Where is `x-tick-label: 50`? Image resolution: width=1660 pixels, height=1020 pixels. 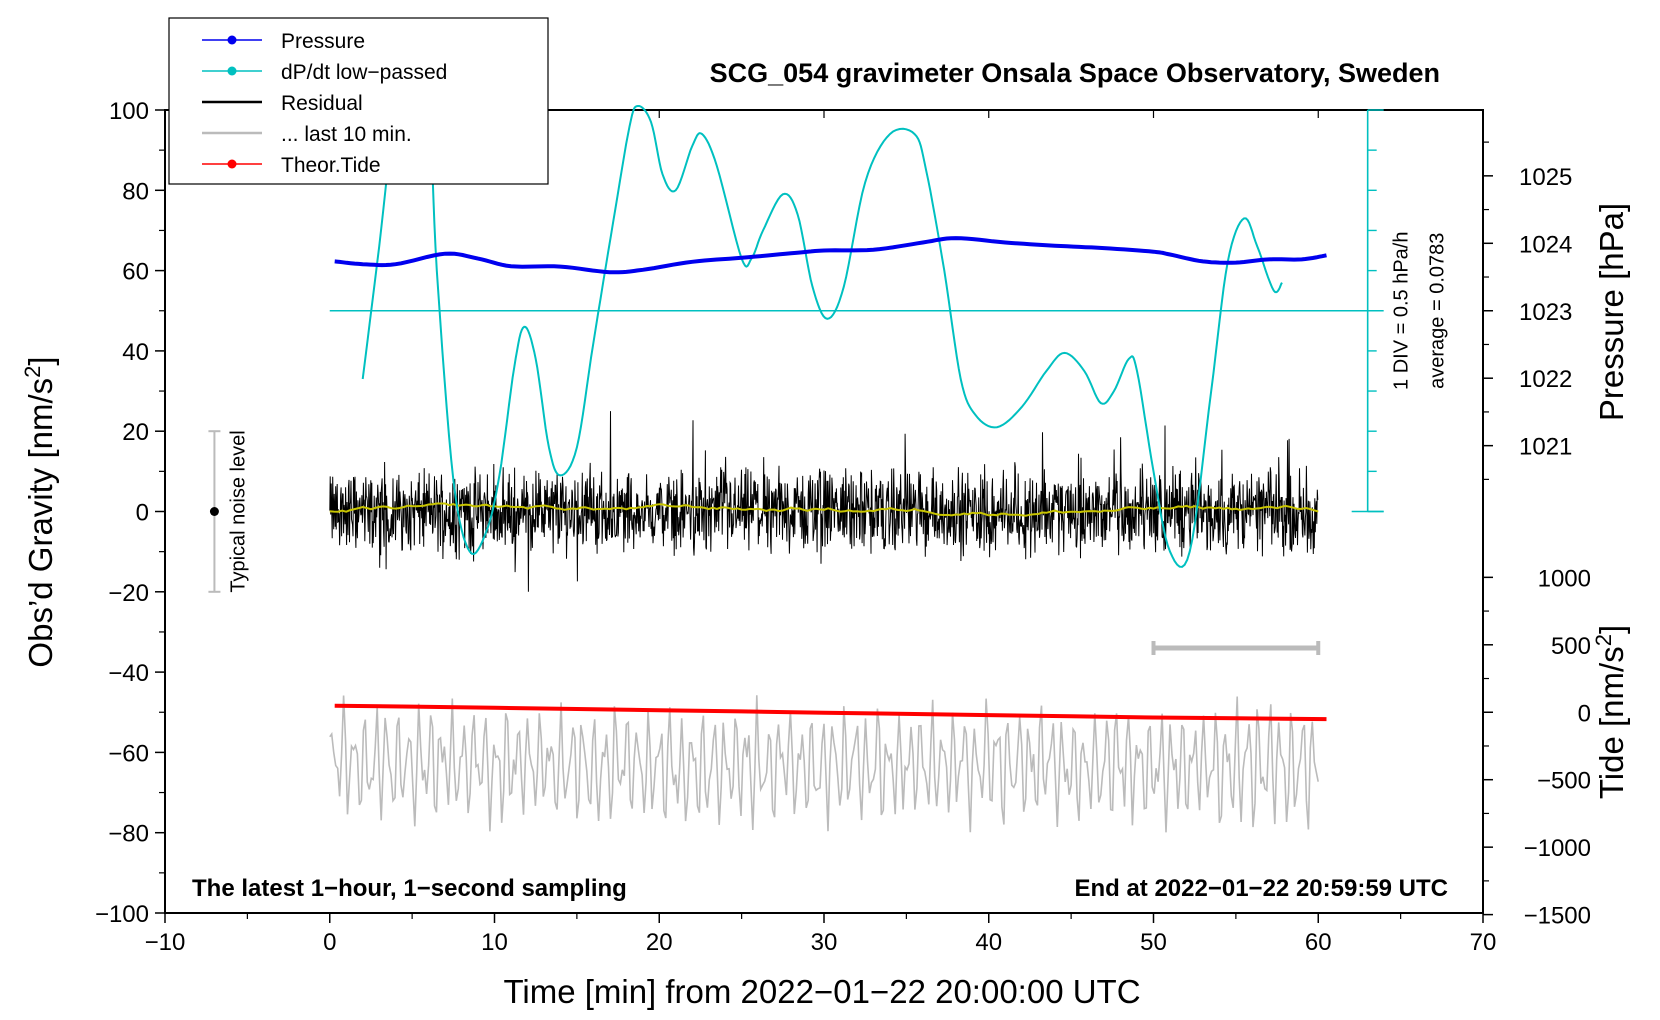 x-tick-label: 50 is located at coordinates (1153, 942).